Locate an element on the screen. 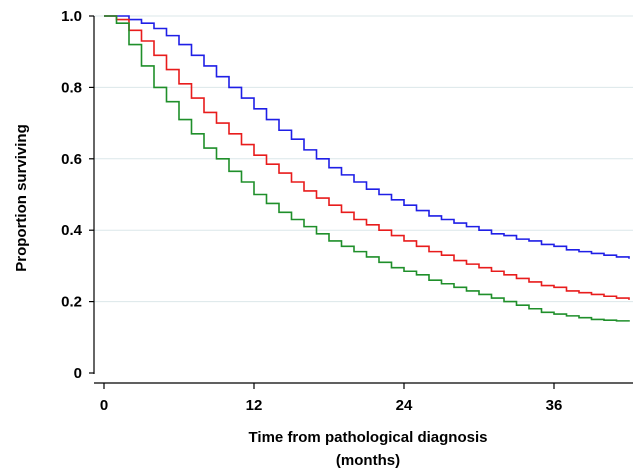 The image size is (637, 471). x-axis-label-line-2: (months) is located at coordinates (368, 460).